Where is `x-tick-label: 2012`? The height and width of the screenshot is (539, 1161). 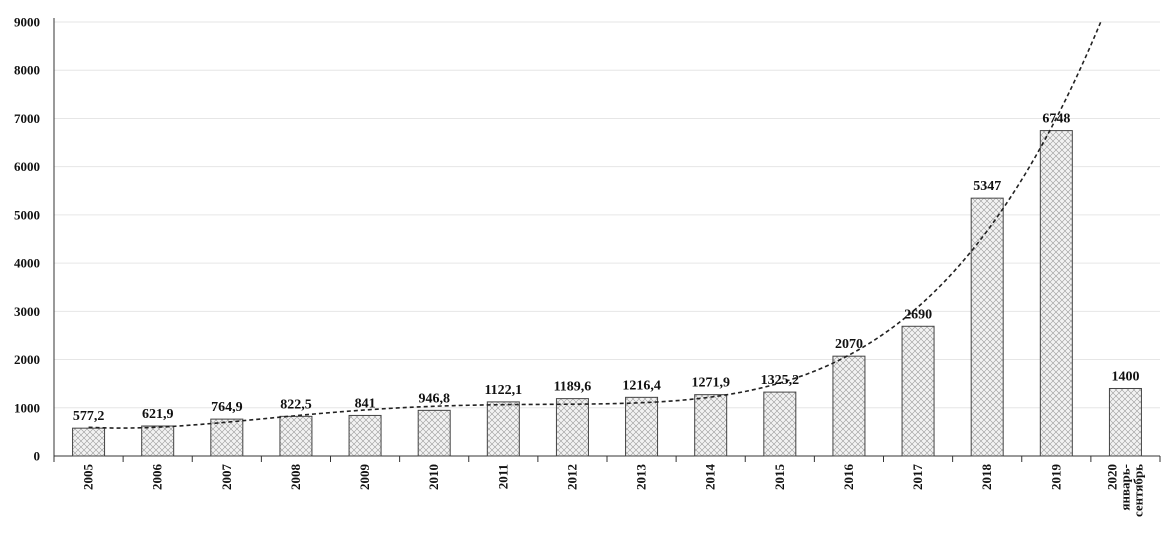 x-tick-label: 2012 is located at coordinates (571, 477).